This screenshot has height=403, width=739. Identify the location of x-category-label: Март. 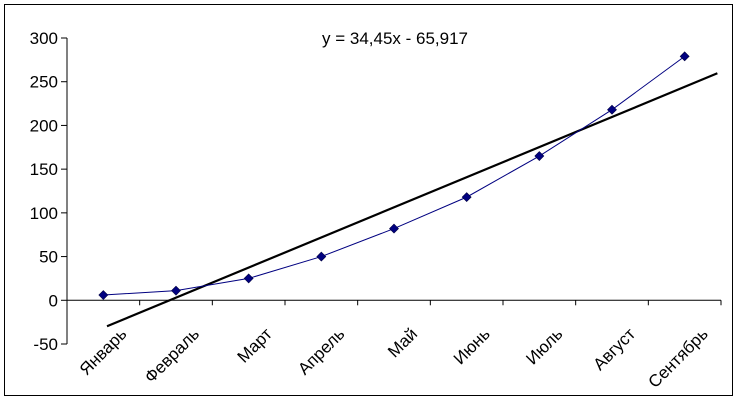
(255, 345).